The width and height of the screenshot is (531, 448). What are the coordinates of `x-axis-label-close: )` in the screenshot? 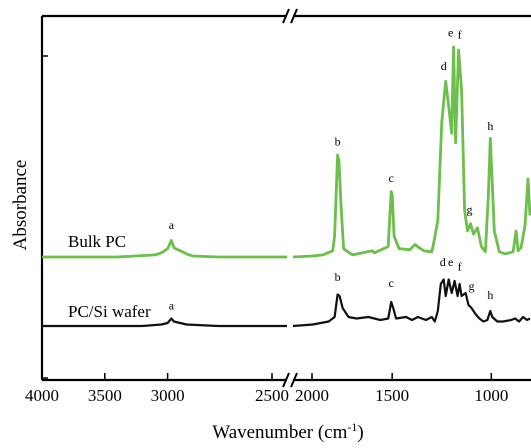 It's located at (360, 432).